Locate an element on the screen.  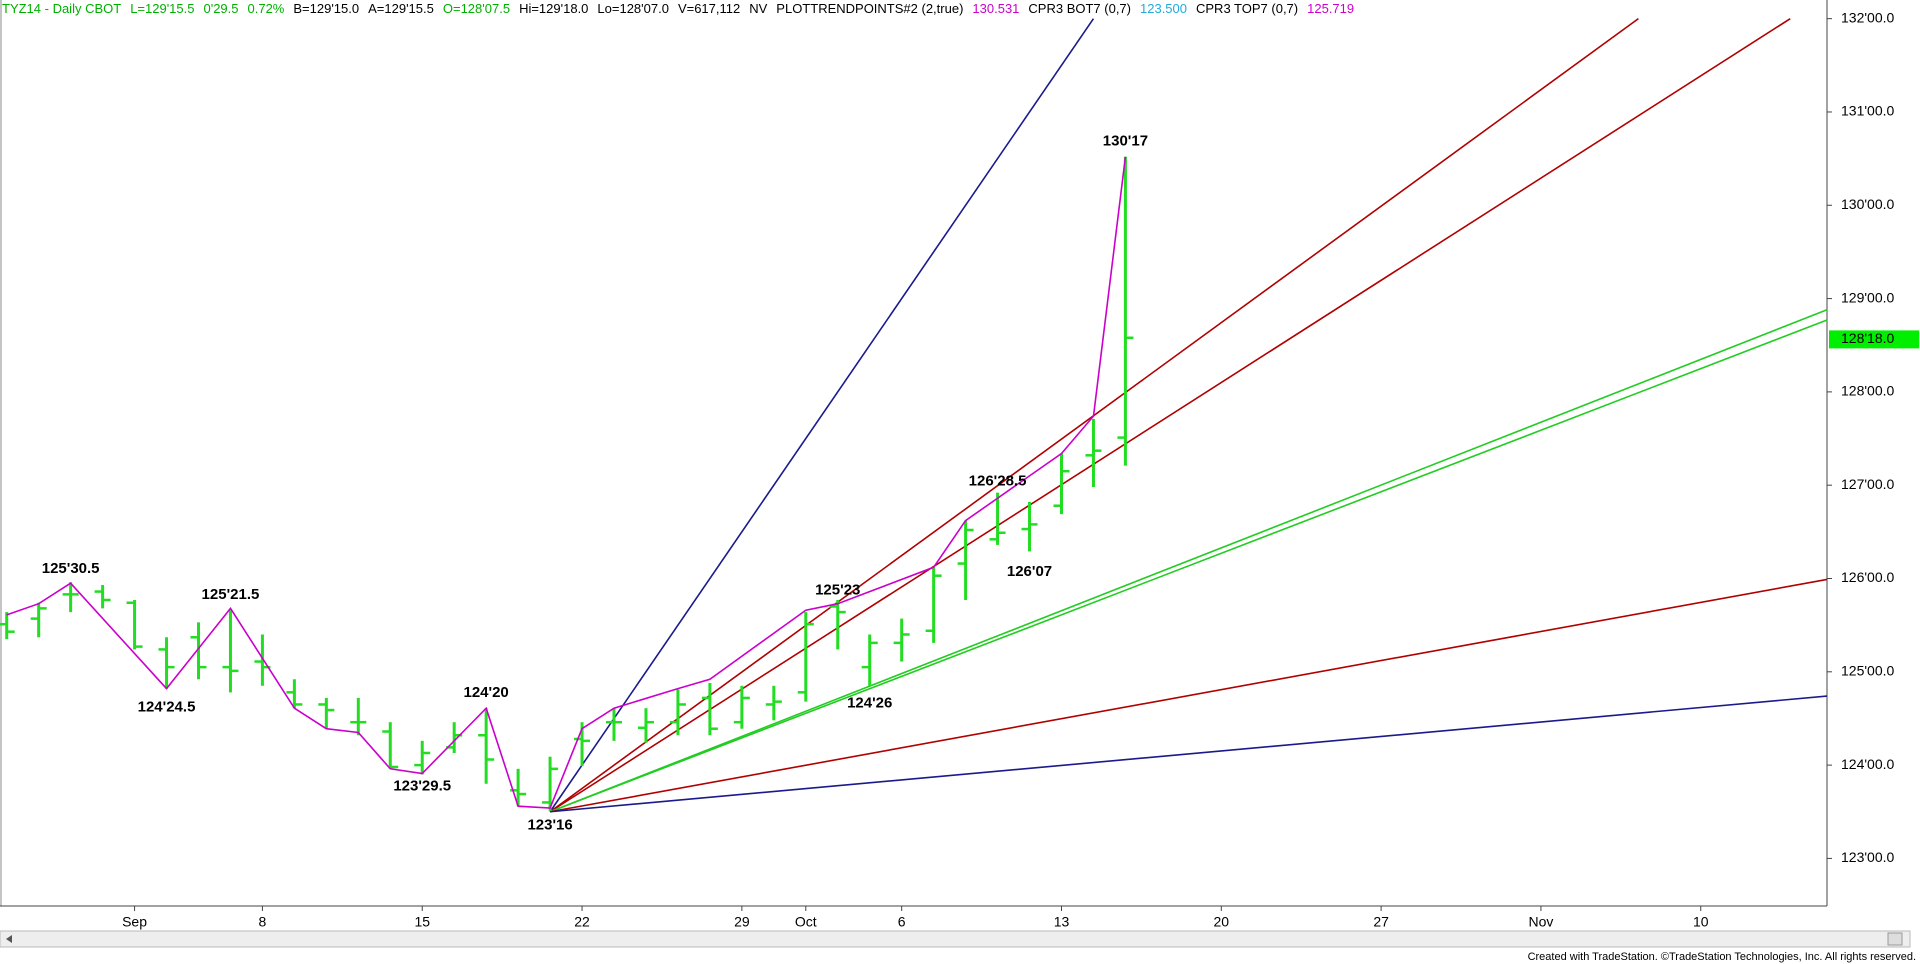
last-price-label: 128'18.0 is located at coordinates (1867, 338).